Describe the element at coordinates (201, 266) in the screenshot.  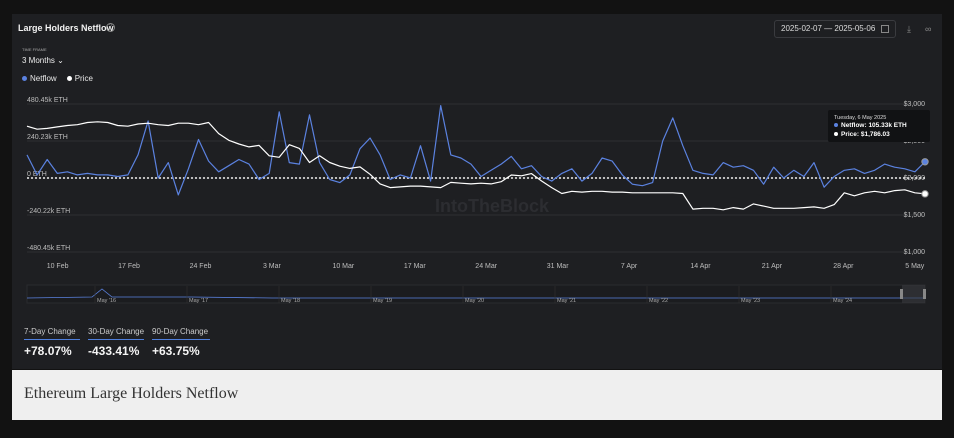
I see `x-axis-tick-label: 24 Feb` at that location.